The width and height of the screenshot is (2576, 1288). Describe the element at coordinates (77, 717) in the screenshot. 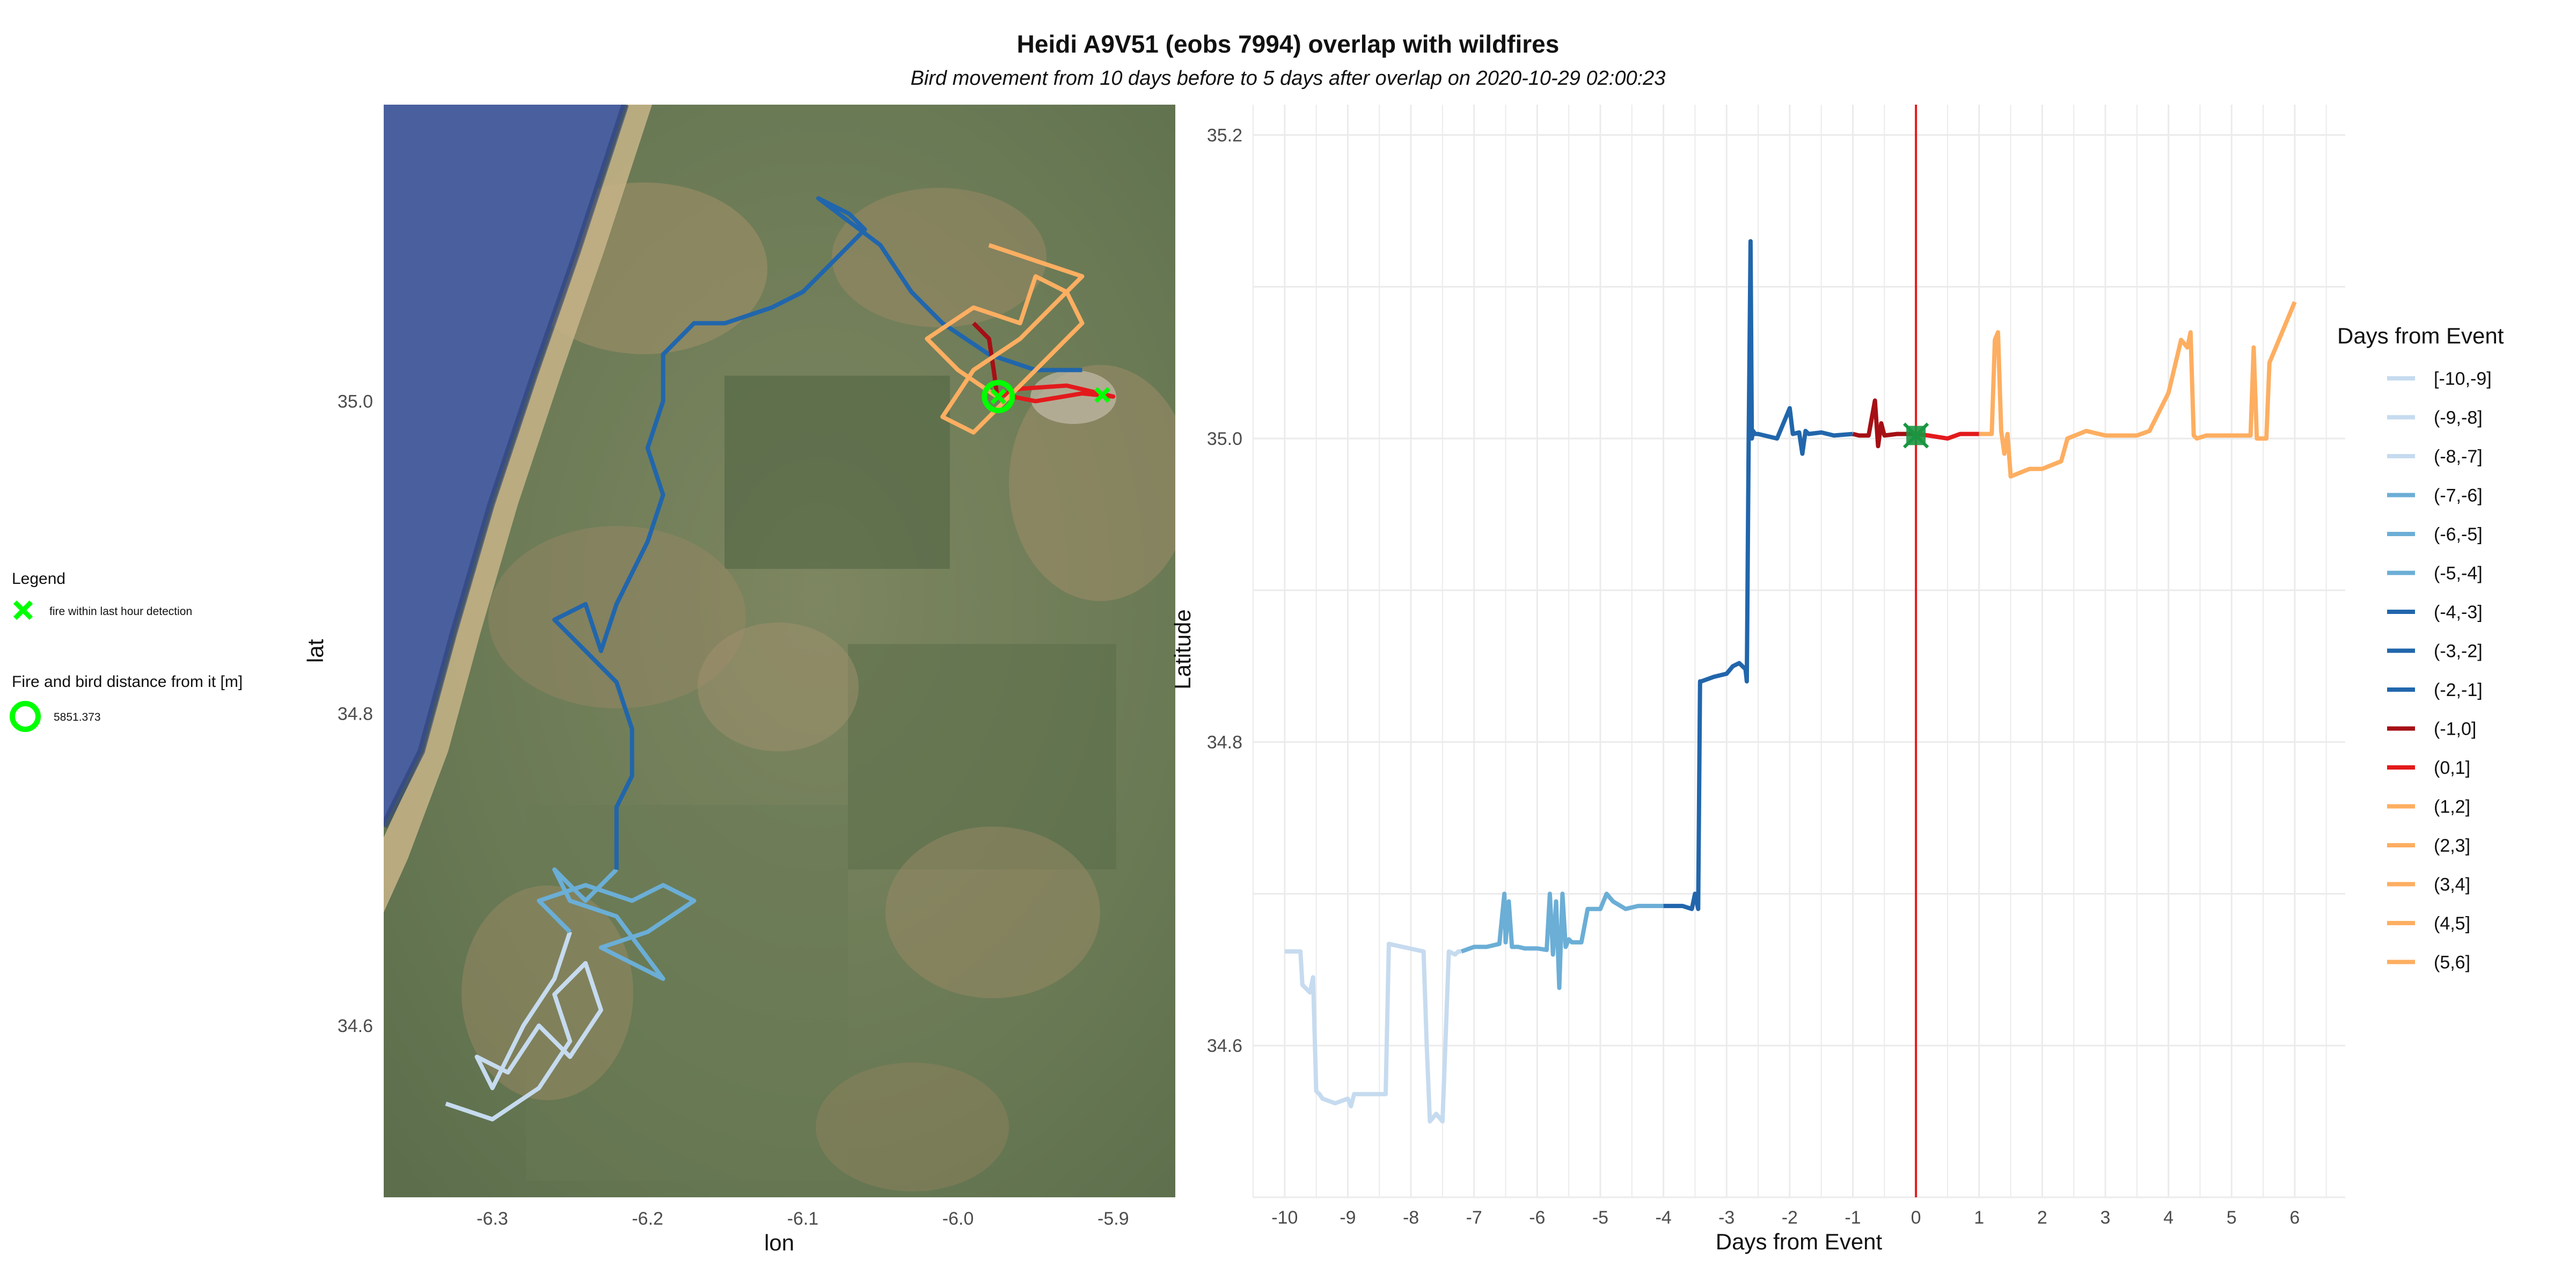

I see `distance-legend-value: 5851.373` at that location.